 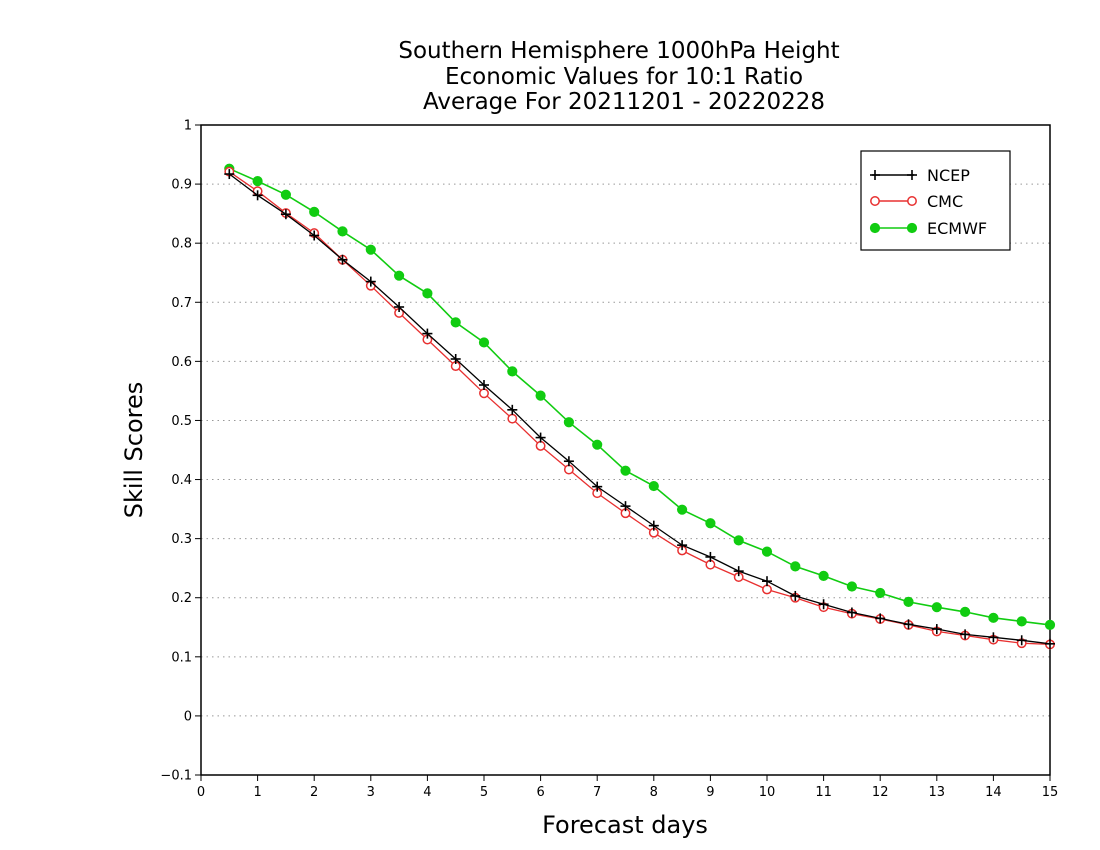 I want to click on y-axis: −0.1 0 0.1 0.2 0.3 0.4 0.5 0.6 0.7 0.8 0.9 1, so click(x=180, y=451).